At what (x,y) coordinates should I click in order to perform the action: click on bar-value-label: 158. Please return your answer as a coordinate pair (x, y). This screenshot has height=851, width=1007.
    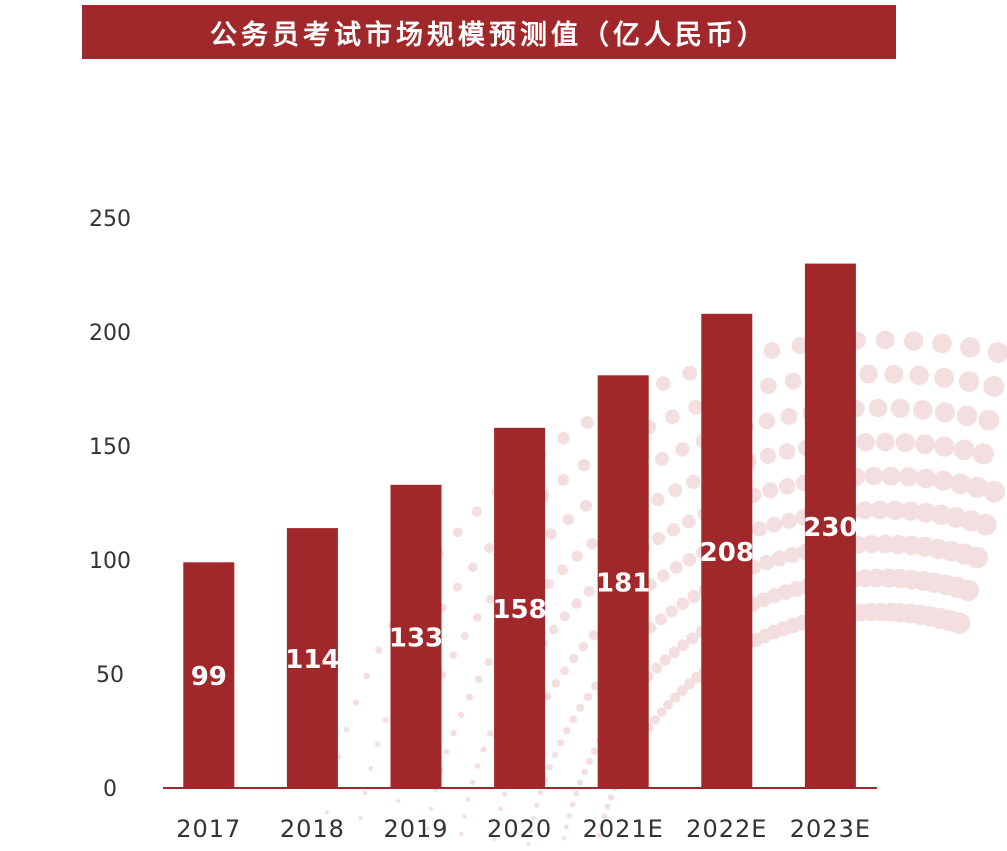
    Looking at the image, I should click on (519, 610).